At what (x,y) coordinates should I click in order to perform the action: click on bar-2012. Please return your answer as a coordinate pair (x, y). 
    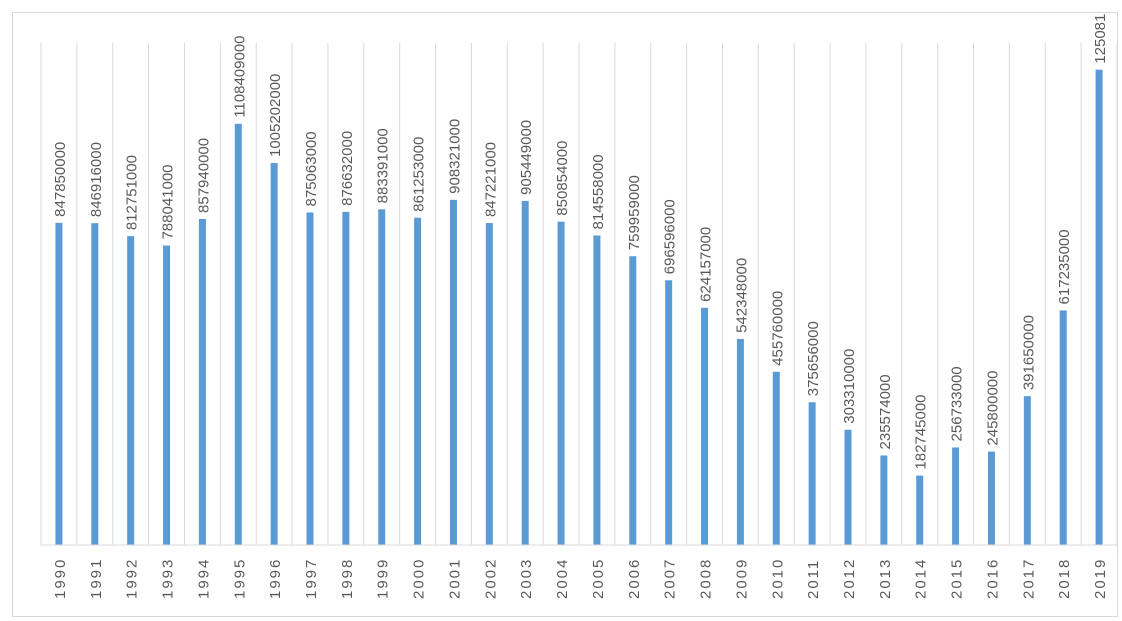
    Looking at the image, I should click on (848, 487).